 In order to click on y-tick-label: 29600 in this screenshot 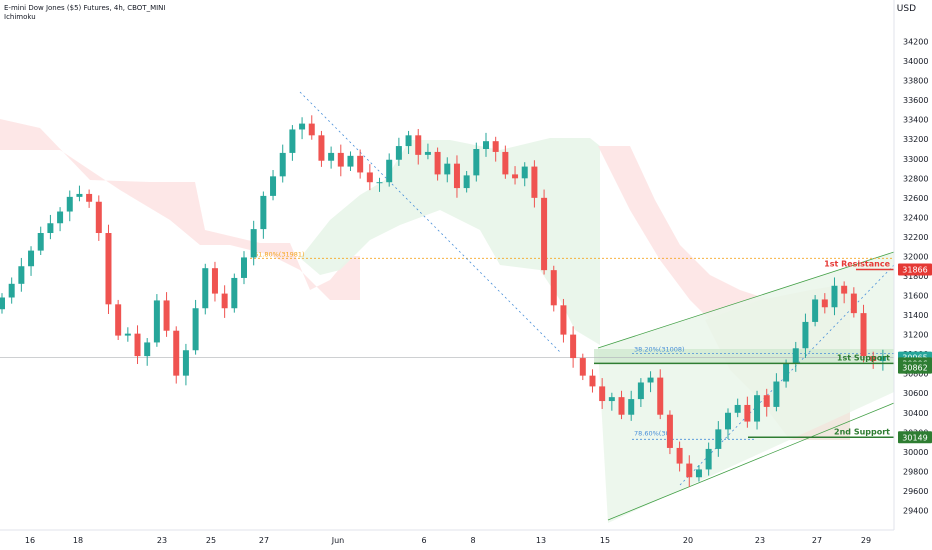, I will do `click(915, 491)`.